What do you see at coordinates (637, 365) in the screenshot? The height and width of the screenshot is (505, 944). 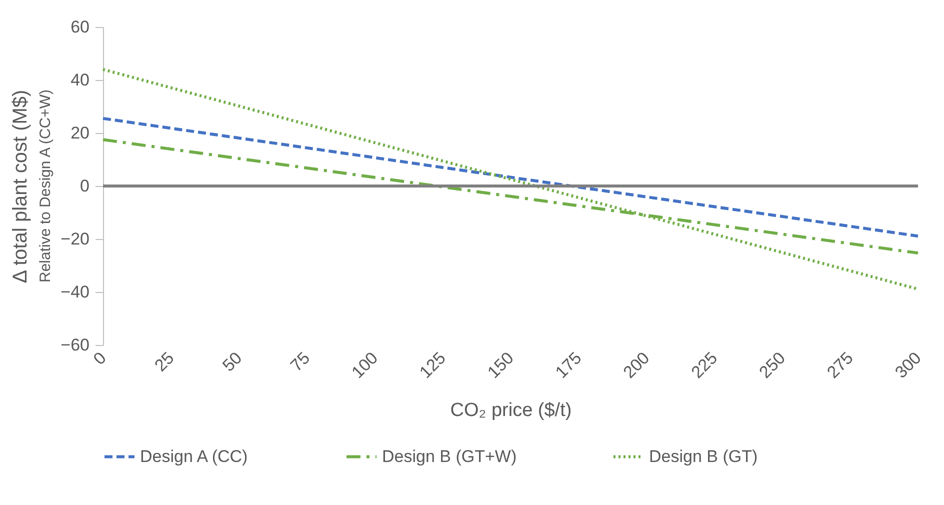 I see `x-tick-label: 200` at bounding box center [637, 365].